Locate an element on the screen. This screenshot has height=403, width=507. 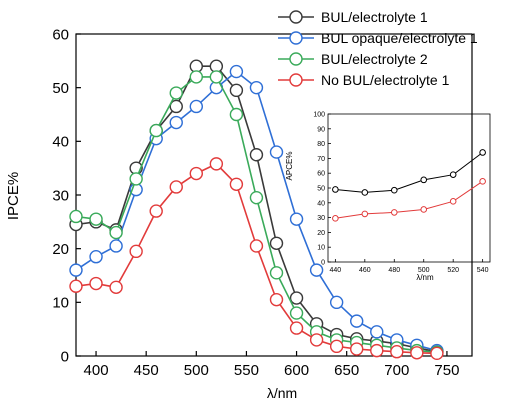
y-tick-label: 40 is located at coordinates (60, 142).